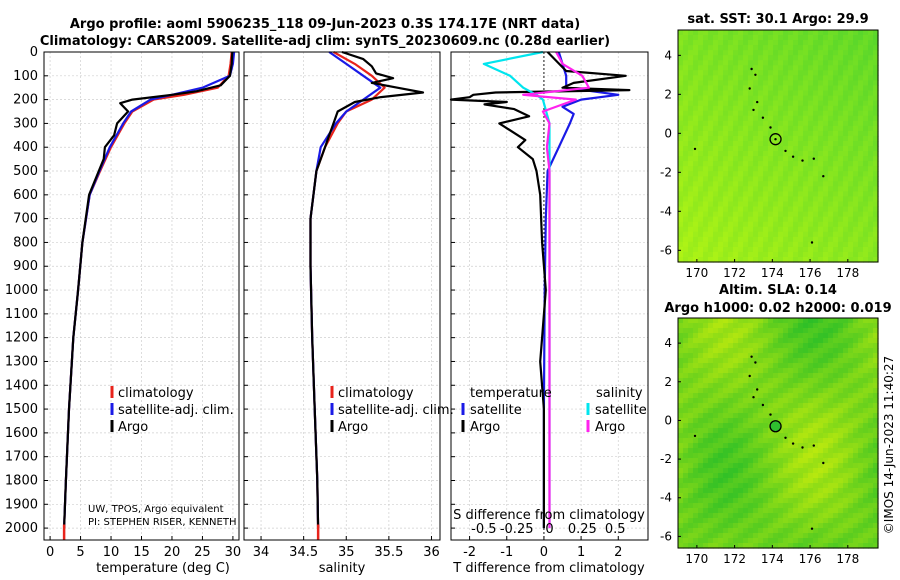 The image size is (900, 580). What do you see at coordinates (610, 427) in the screenshot?
I see `legend-s-argo: Argo` at bounding box center [610, 427].